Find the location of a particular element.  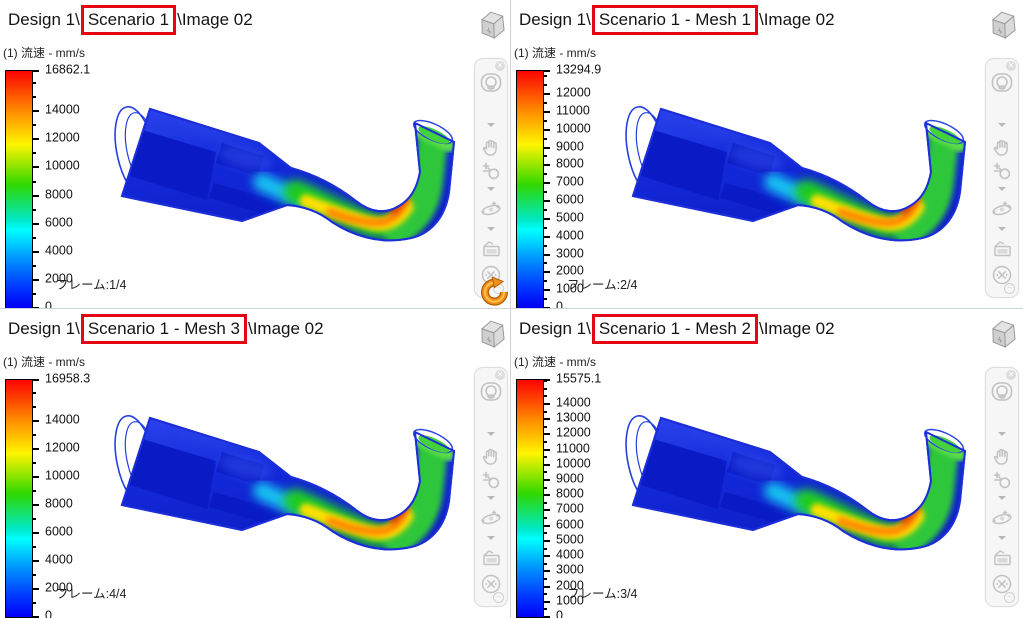

legend-tick-label: 13294.9 is located at coordinates (579, 69).